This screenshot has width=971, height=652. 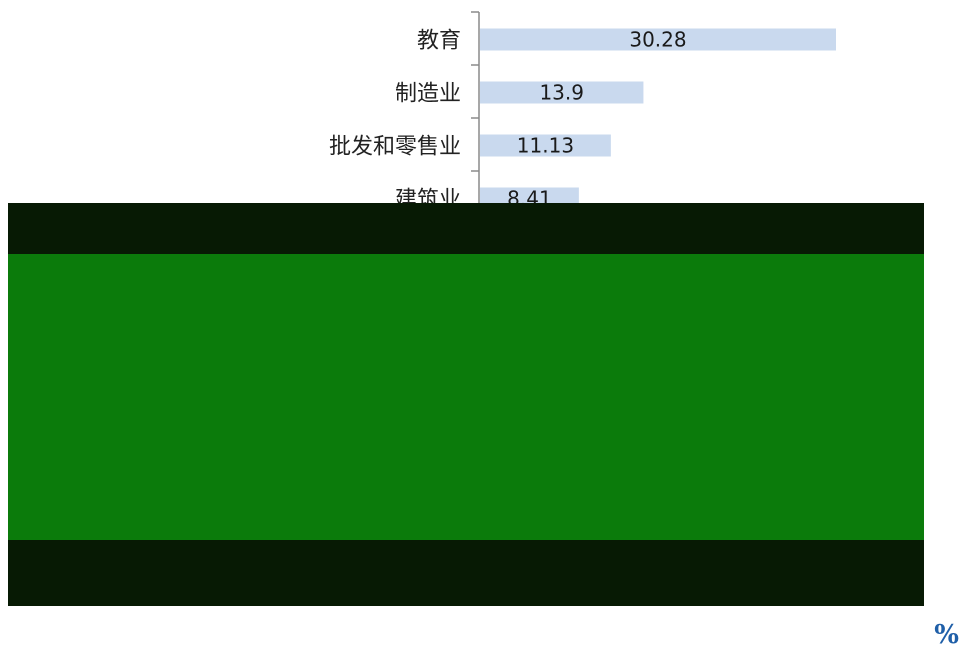 What do you see at coordinates (946, 635) in the screenshot?
I see `unit-label: %` at bounding box center [946, 635].